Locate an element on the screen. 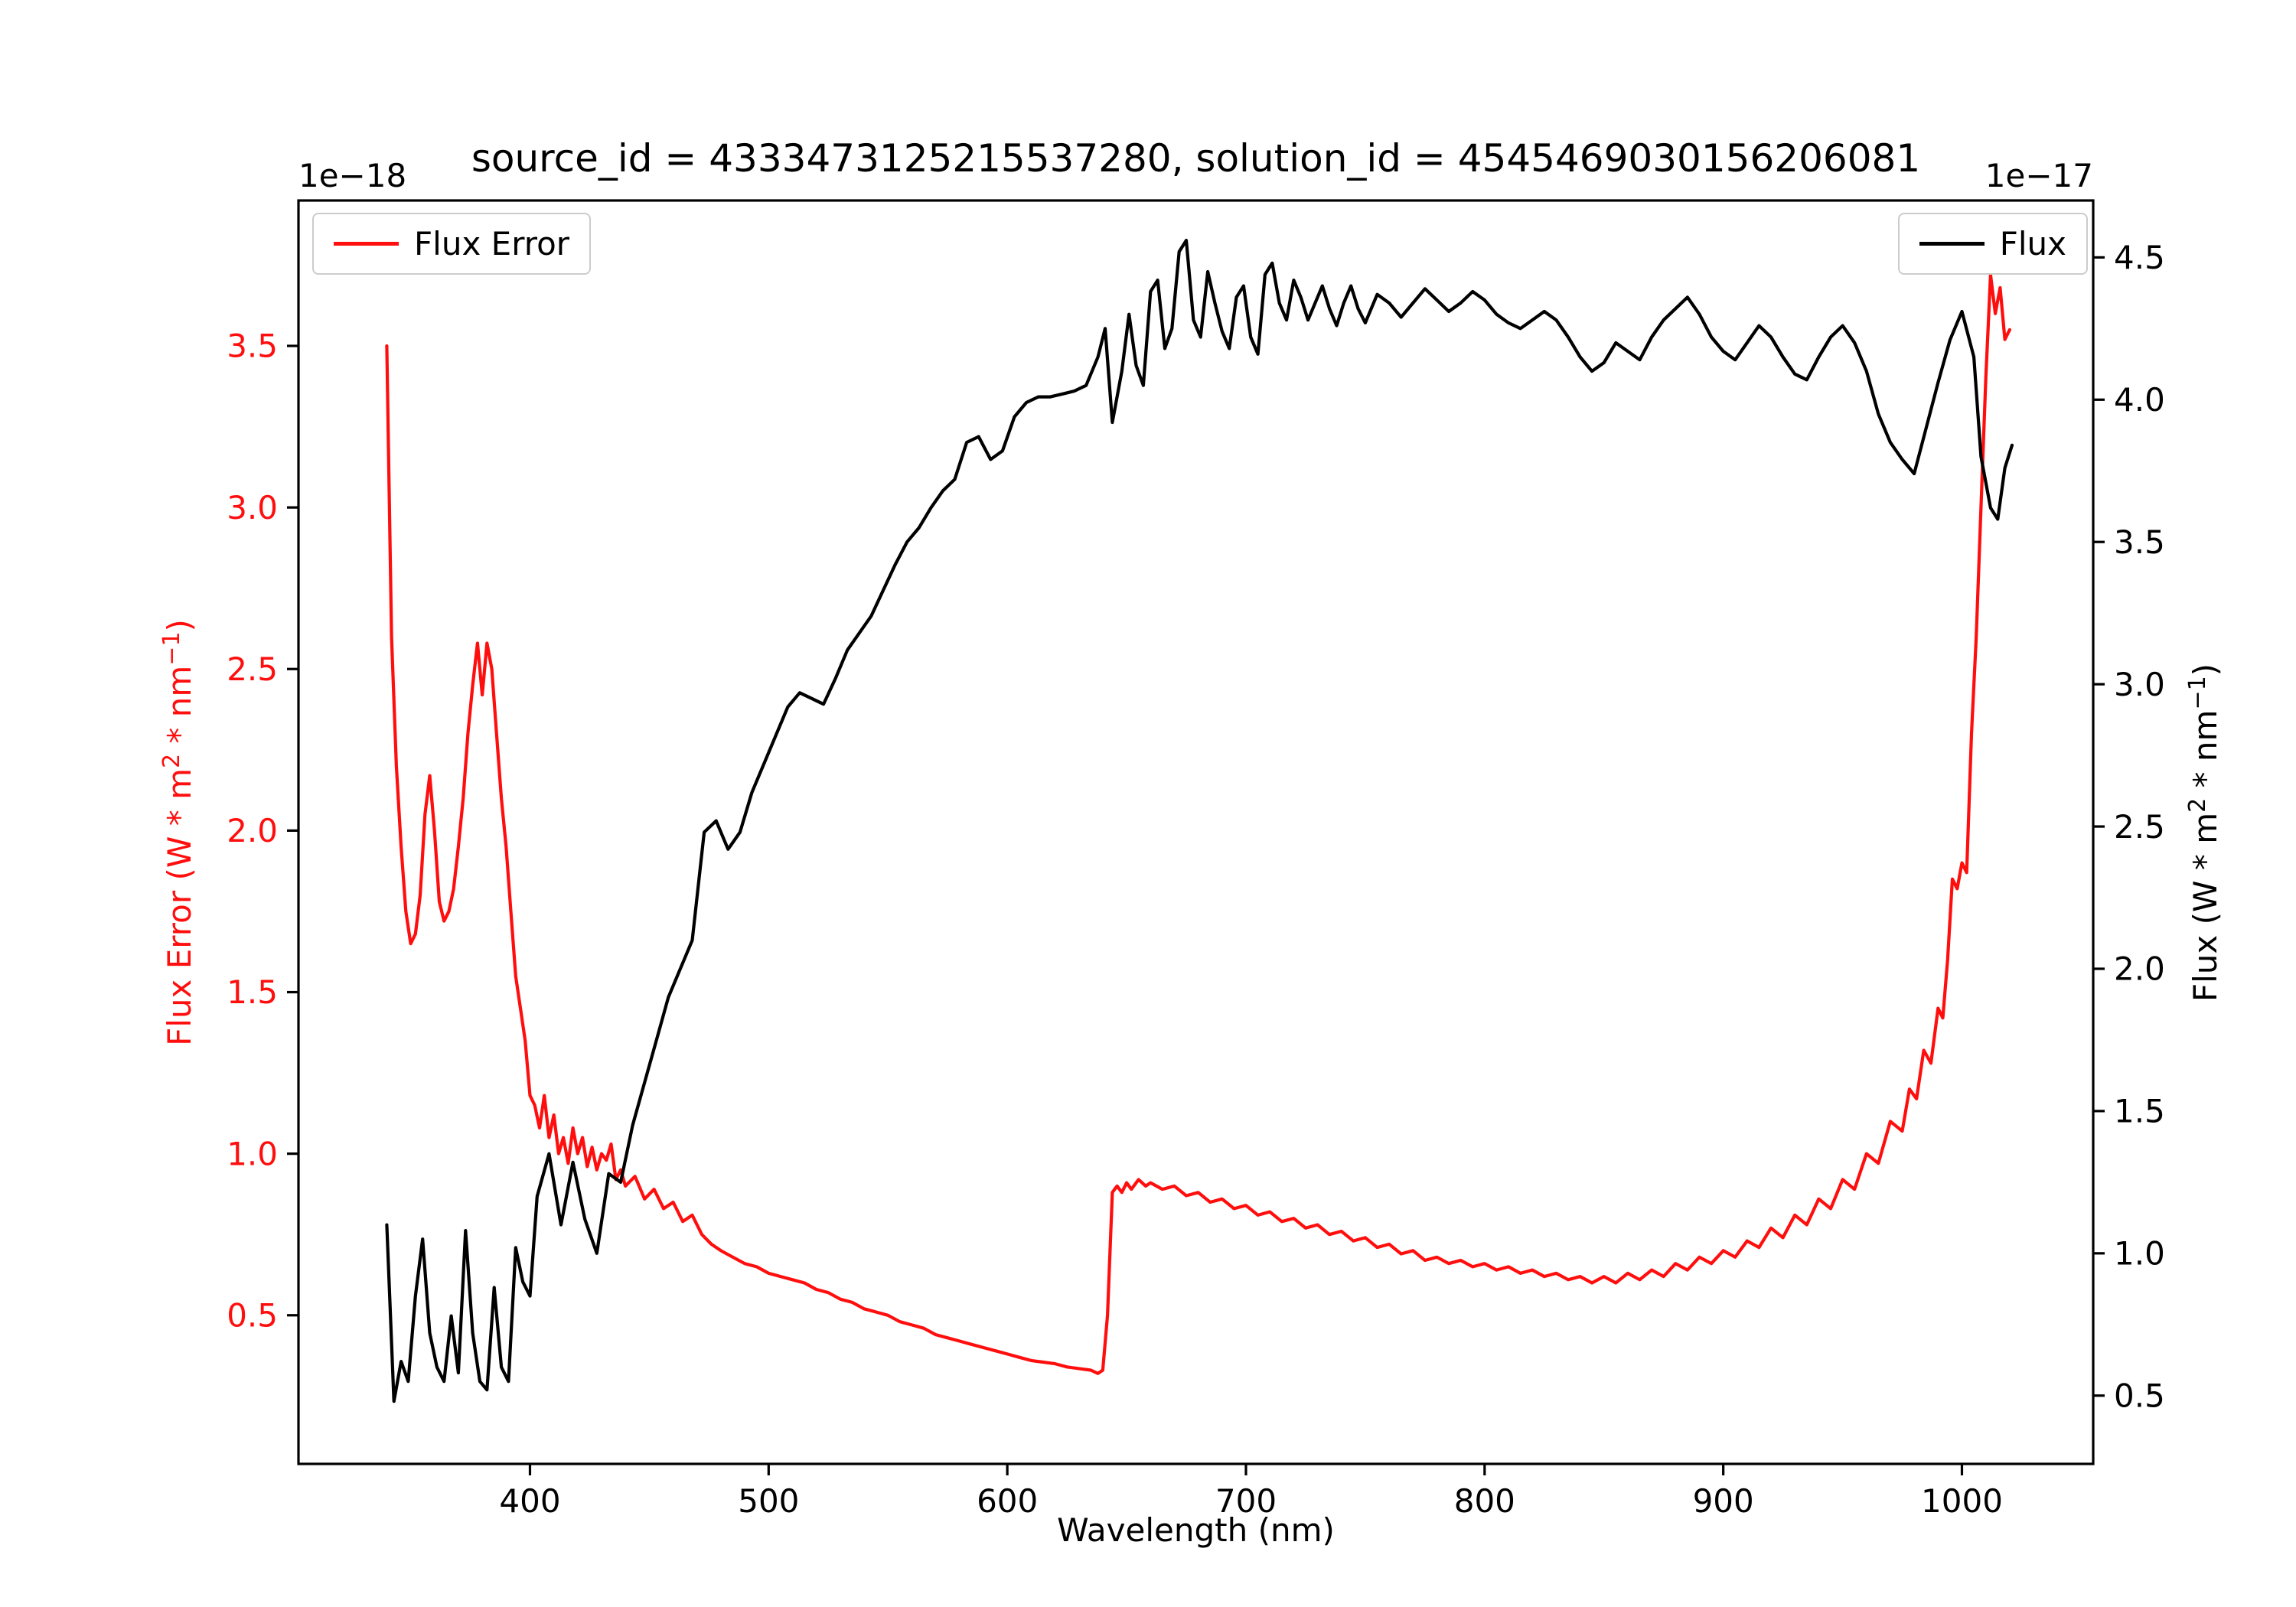 The height and width of the screenshot is (1607, 2296). x-tick-label: 800 is located at coordinates (1484, 1501).